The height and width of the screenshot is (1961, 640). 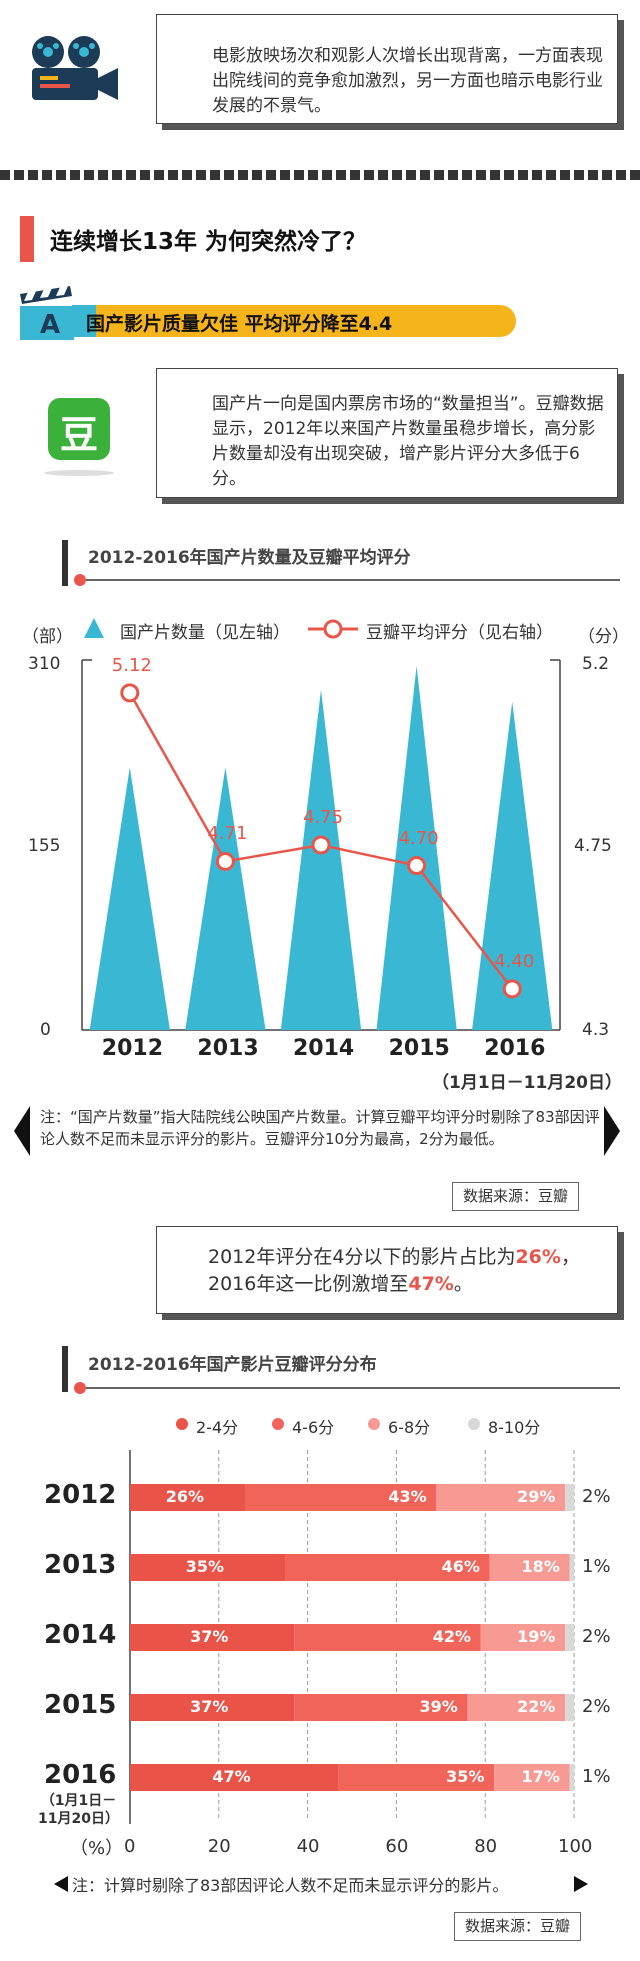 What do you see at coordinates (603, 637) in the screenshot?
I see `chart1-right-unit: （分）` at bounding box center [603, 637].